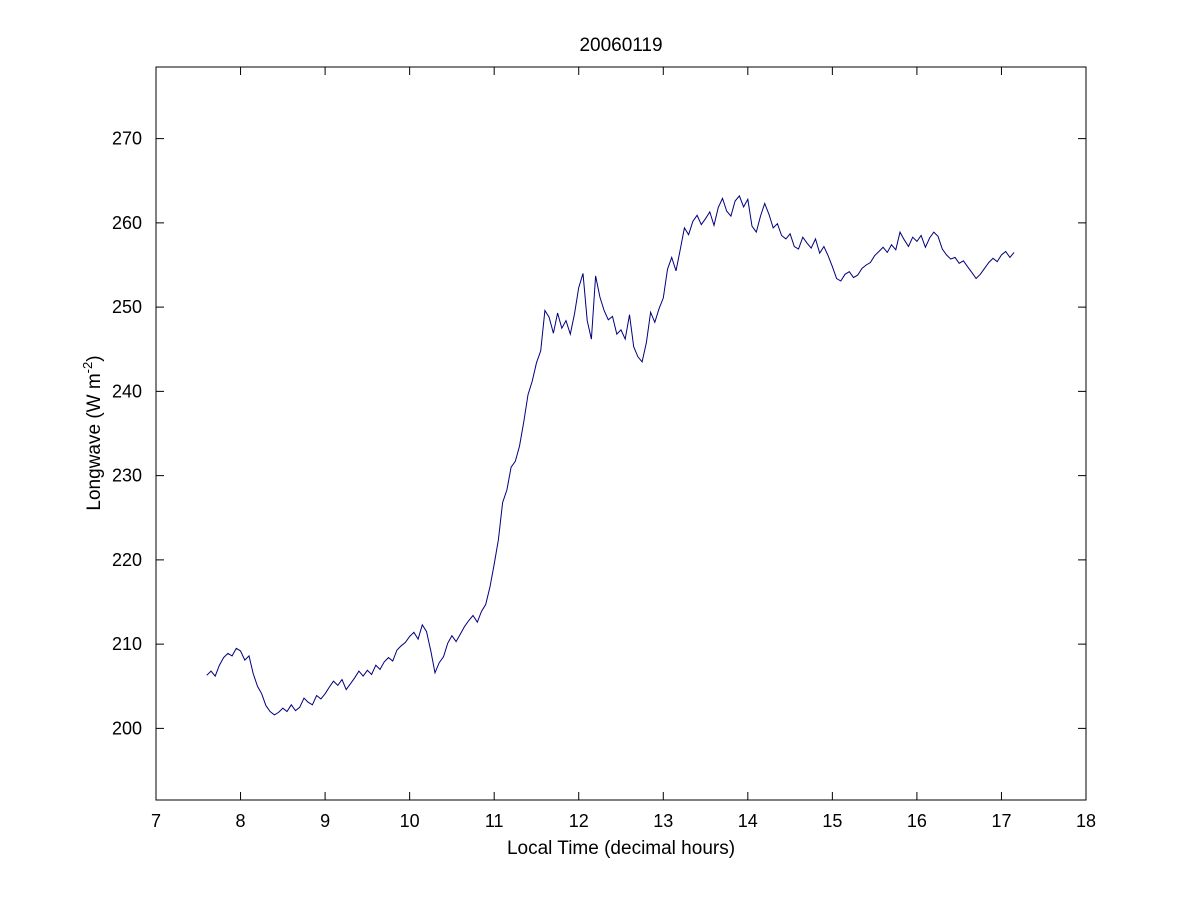  What do you see at coordinates (127, 728) in the screenshot?
I see `y-tick-label-0: 200` at bounding box center [127, 728].